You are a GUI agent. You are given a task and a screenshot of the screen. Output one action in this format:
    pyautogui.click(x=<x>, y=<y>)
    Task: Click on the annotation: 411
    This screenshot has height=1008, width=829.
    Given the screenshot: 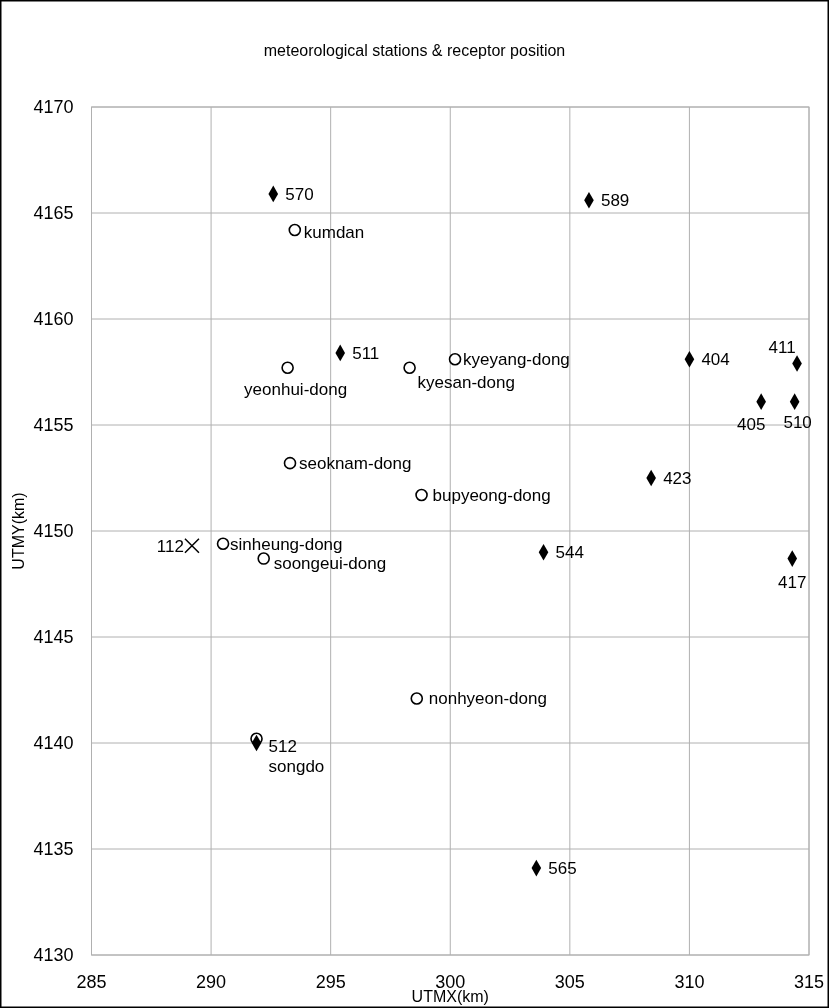 What is the action you would take?
    pyautogui.click(x=782, y=348)
    